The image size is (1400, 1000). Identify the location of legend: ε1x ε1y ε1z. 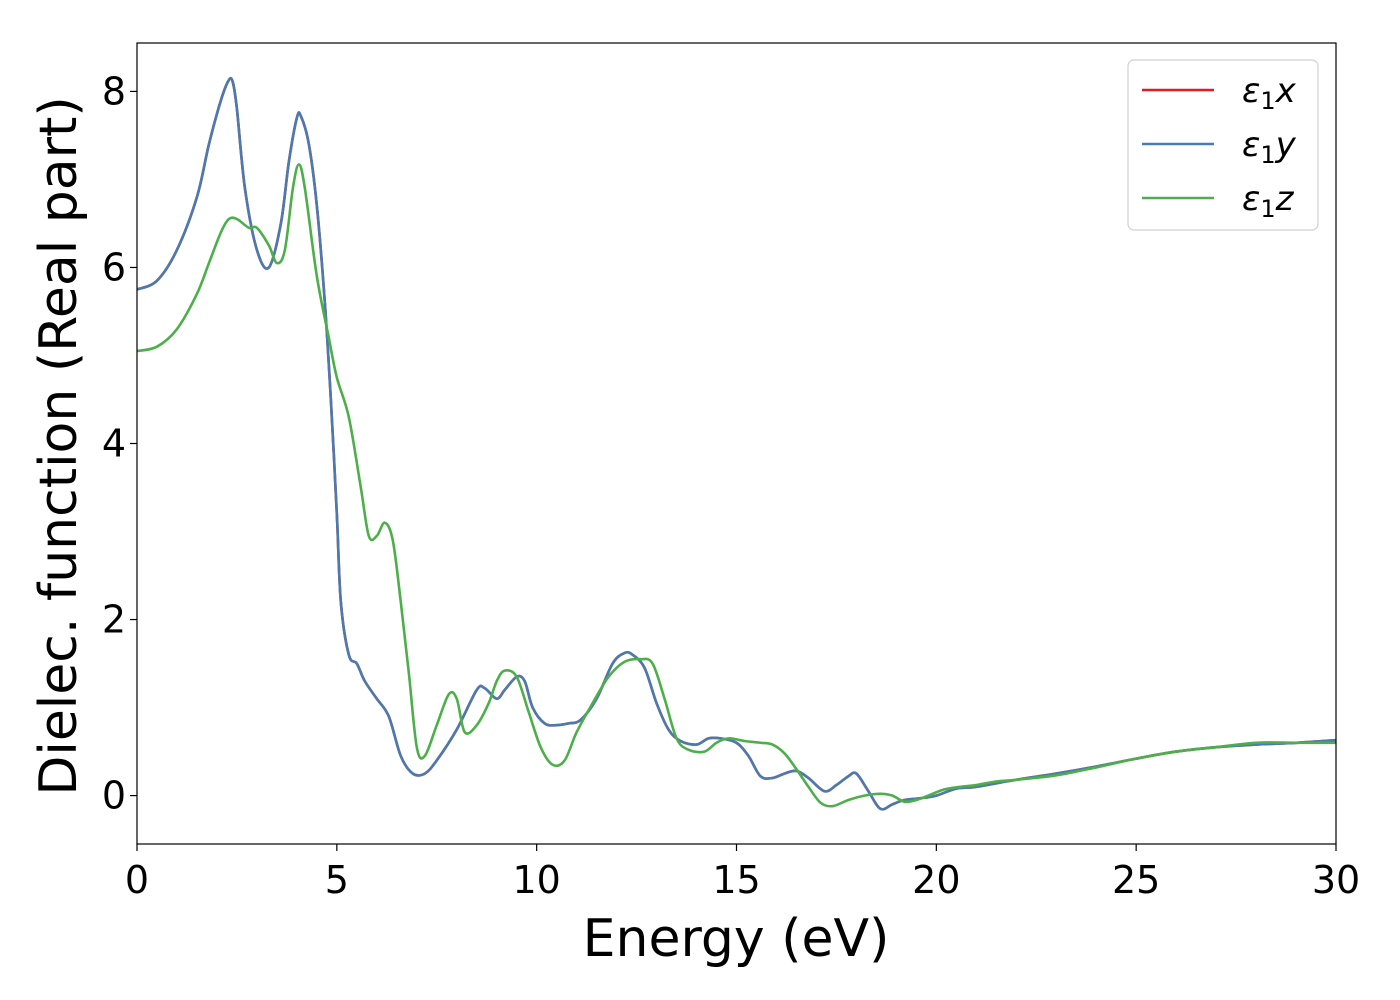
(1223, 145).